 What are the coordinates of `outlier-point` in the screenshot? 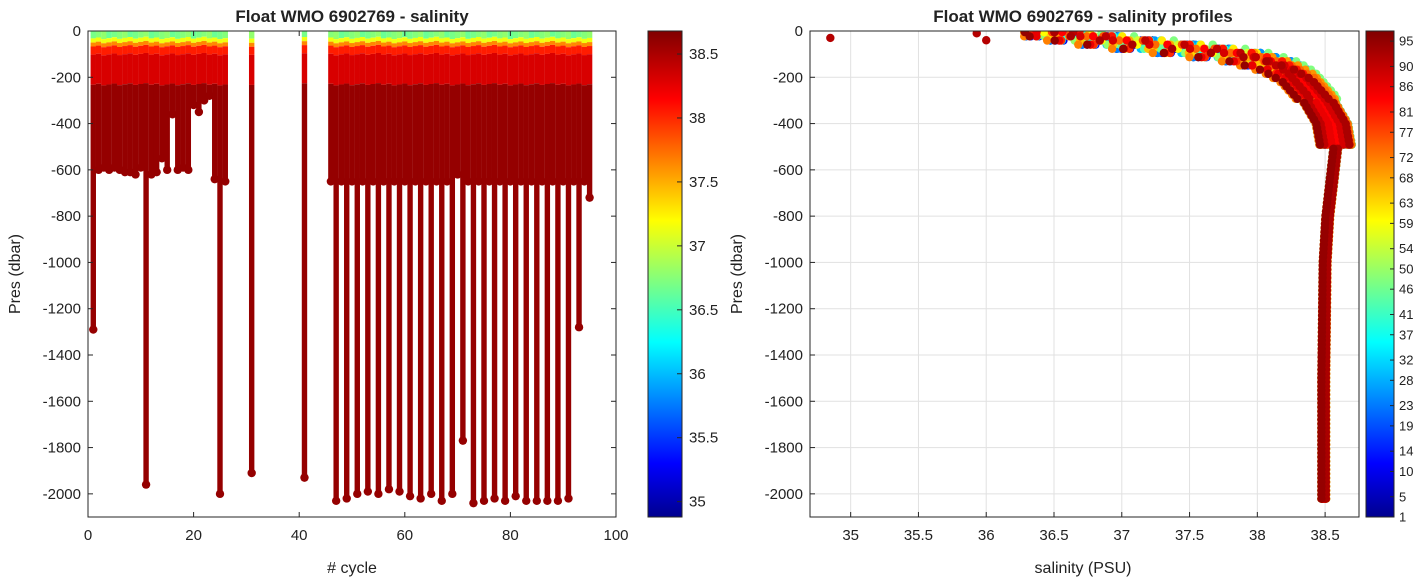 It's located at (830, 38).